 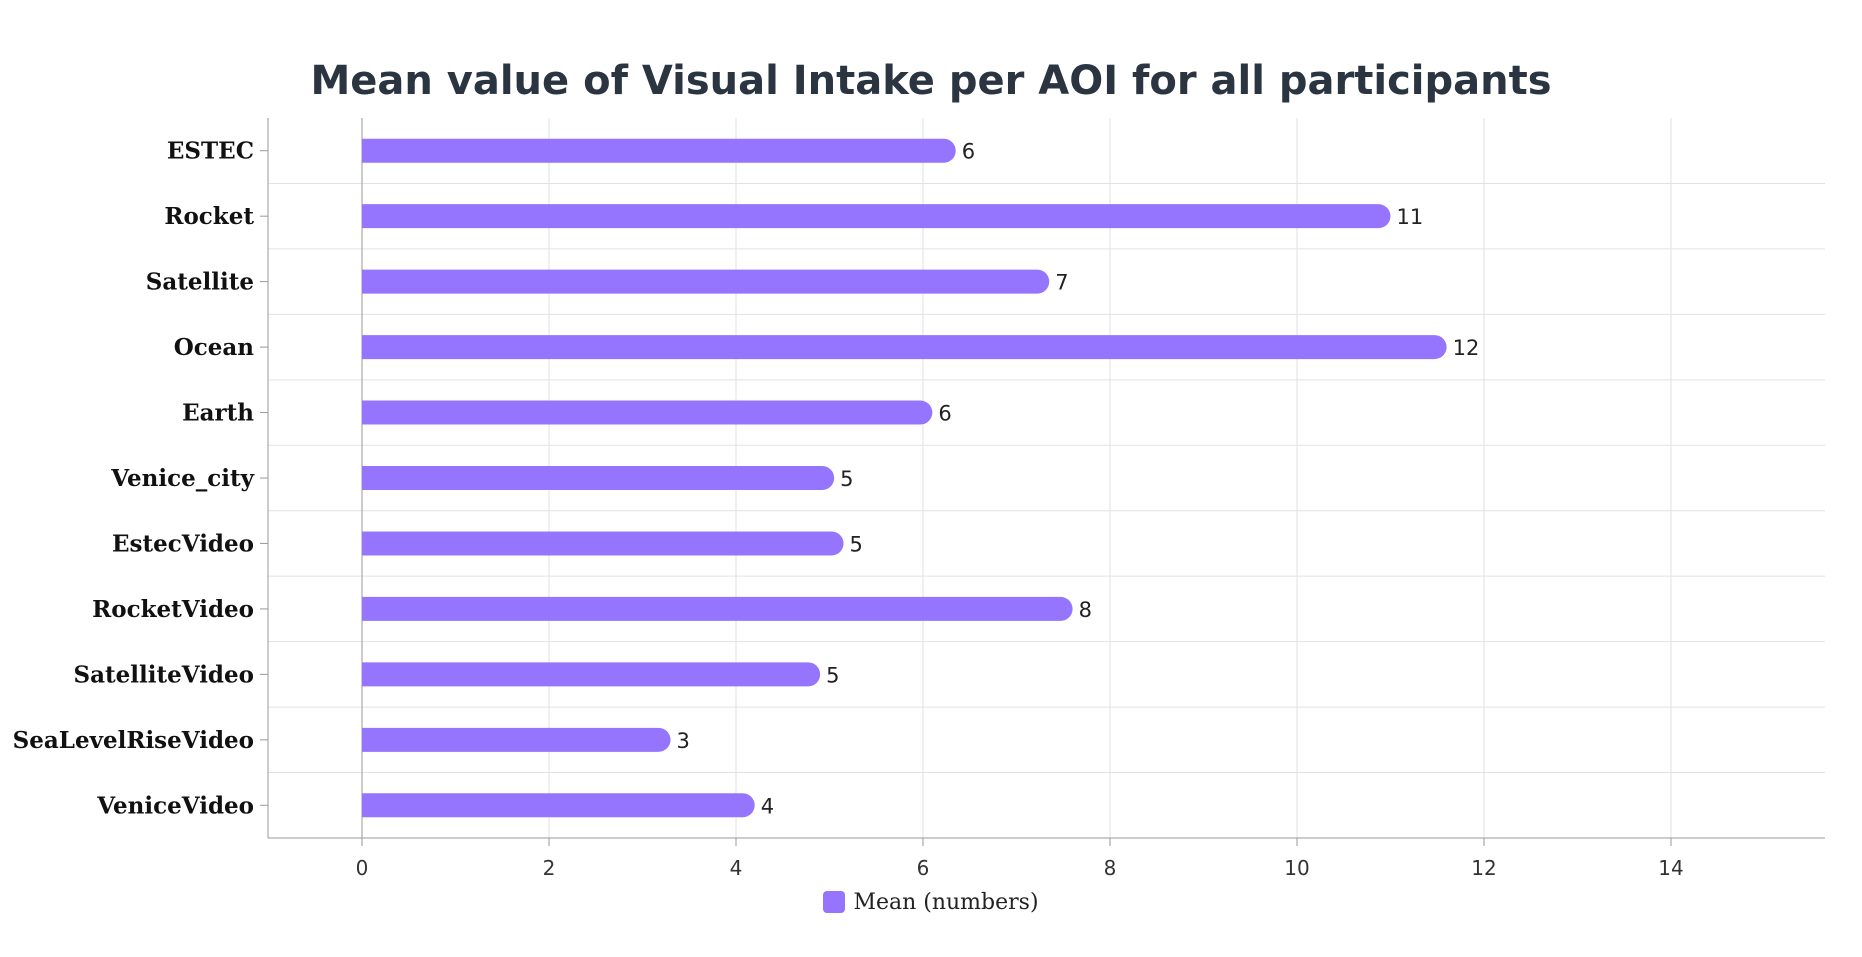 I want to click on legend: Mean (numbers), so click(x=931, y=902).